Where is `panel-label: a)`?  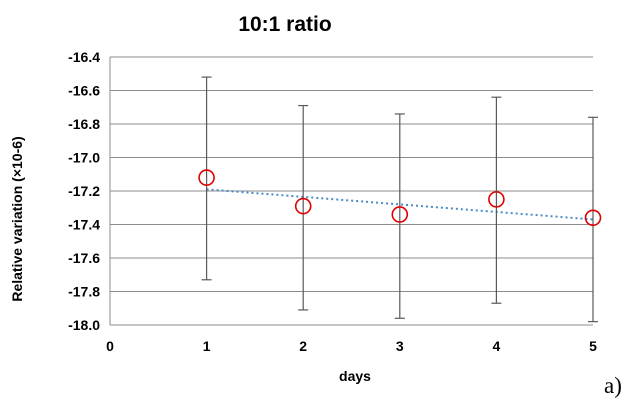
panel-label: a) is located at coordinates (613, 385).